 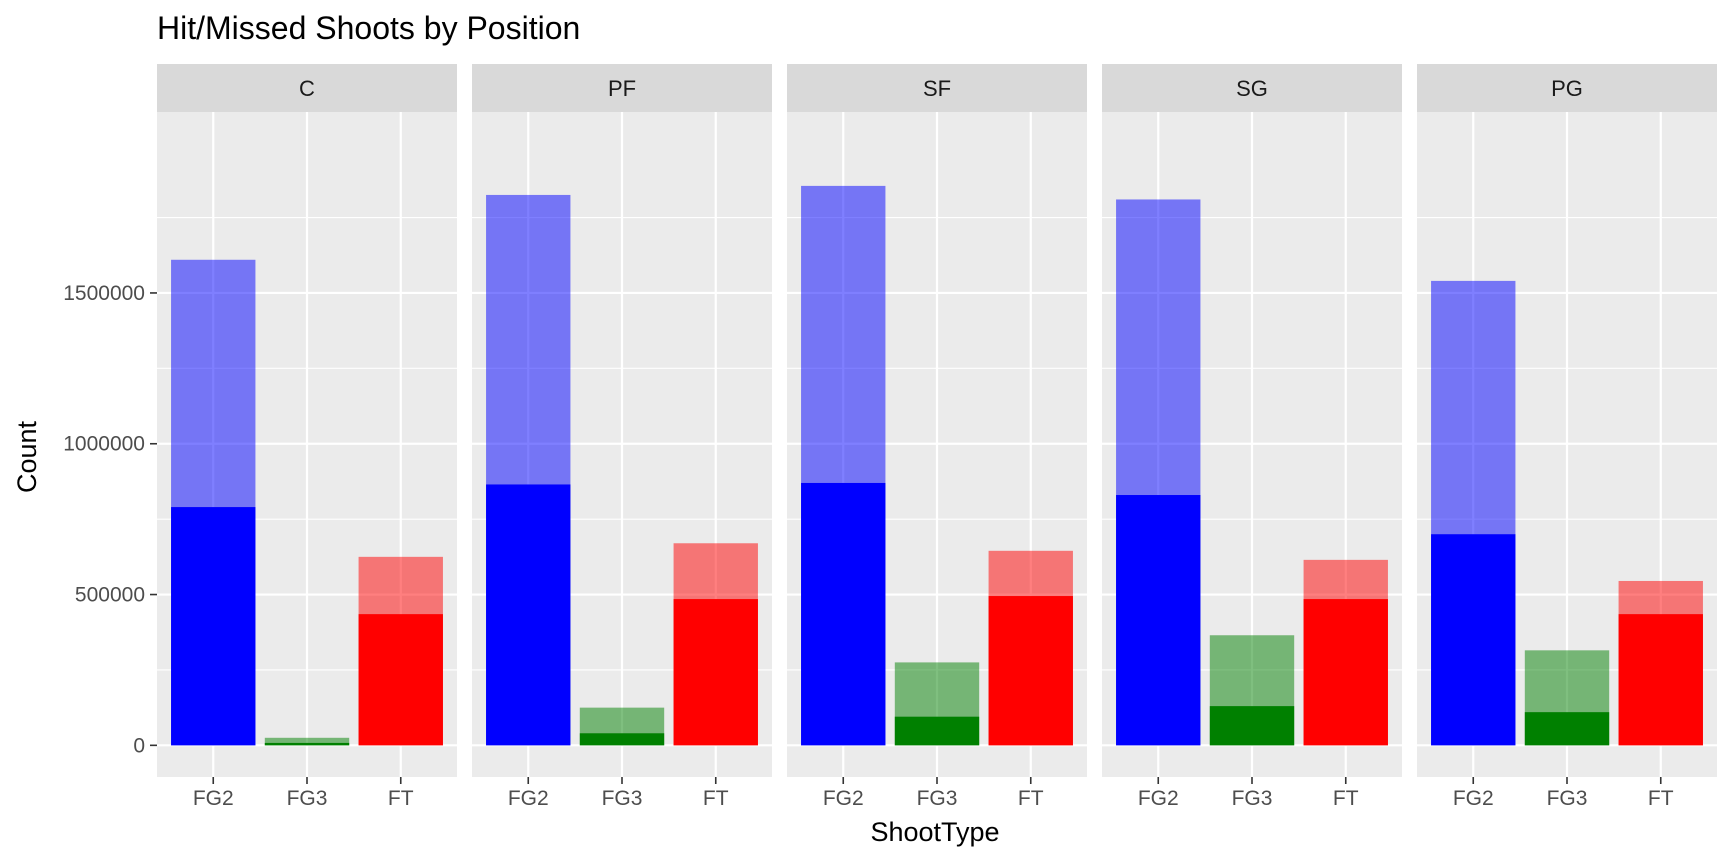 What do you see at coordinates (110, 595) in the screenshot?
I see `y-tick-label: 500000` at bounding box center [110, 595].